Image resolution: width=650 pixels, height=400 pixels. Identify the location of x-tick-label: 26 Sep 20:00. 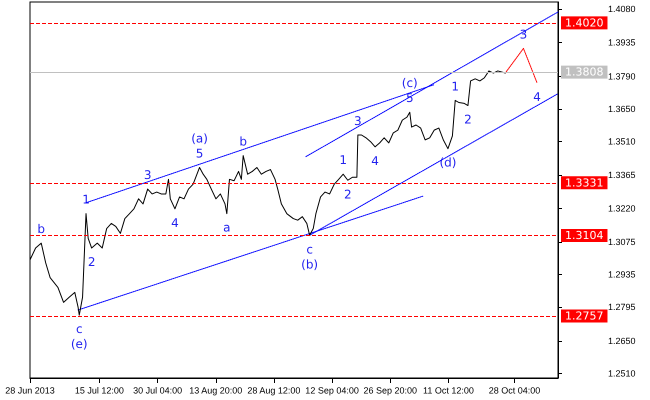
(390, 391).